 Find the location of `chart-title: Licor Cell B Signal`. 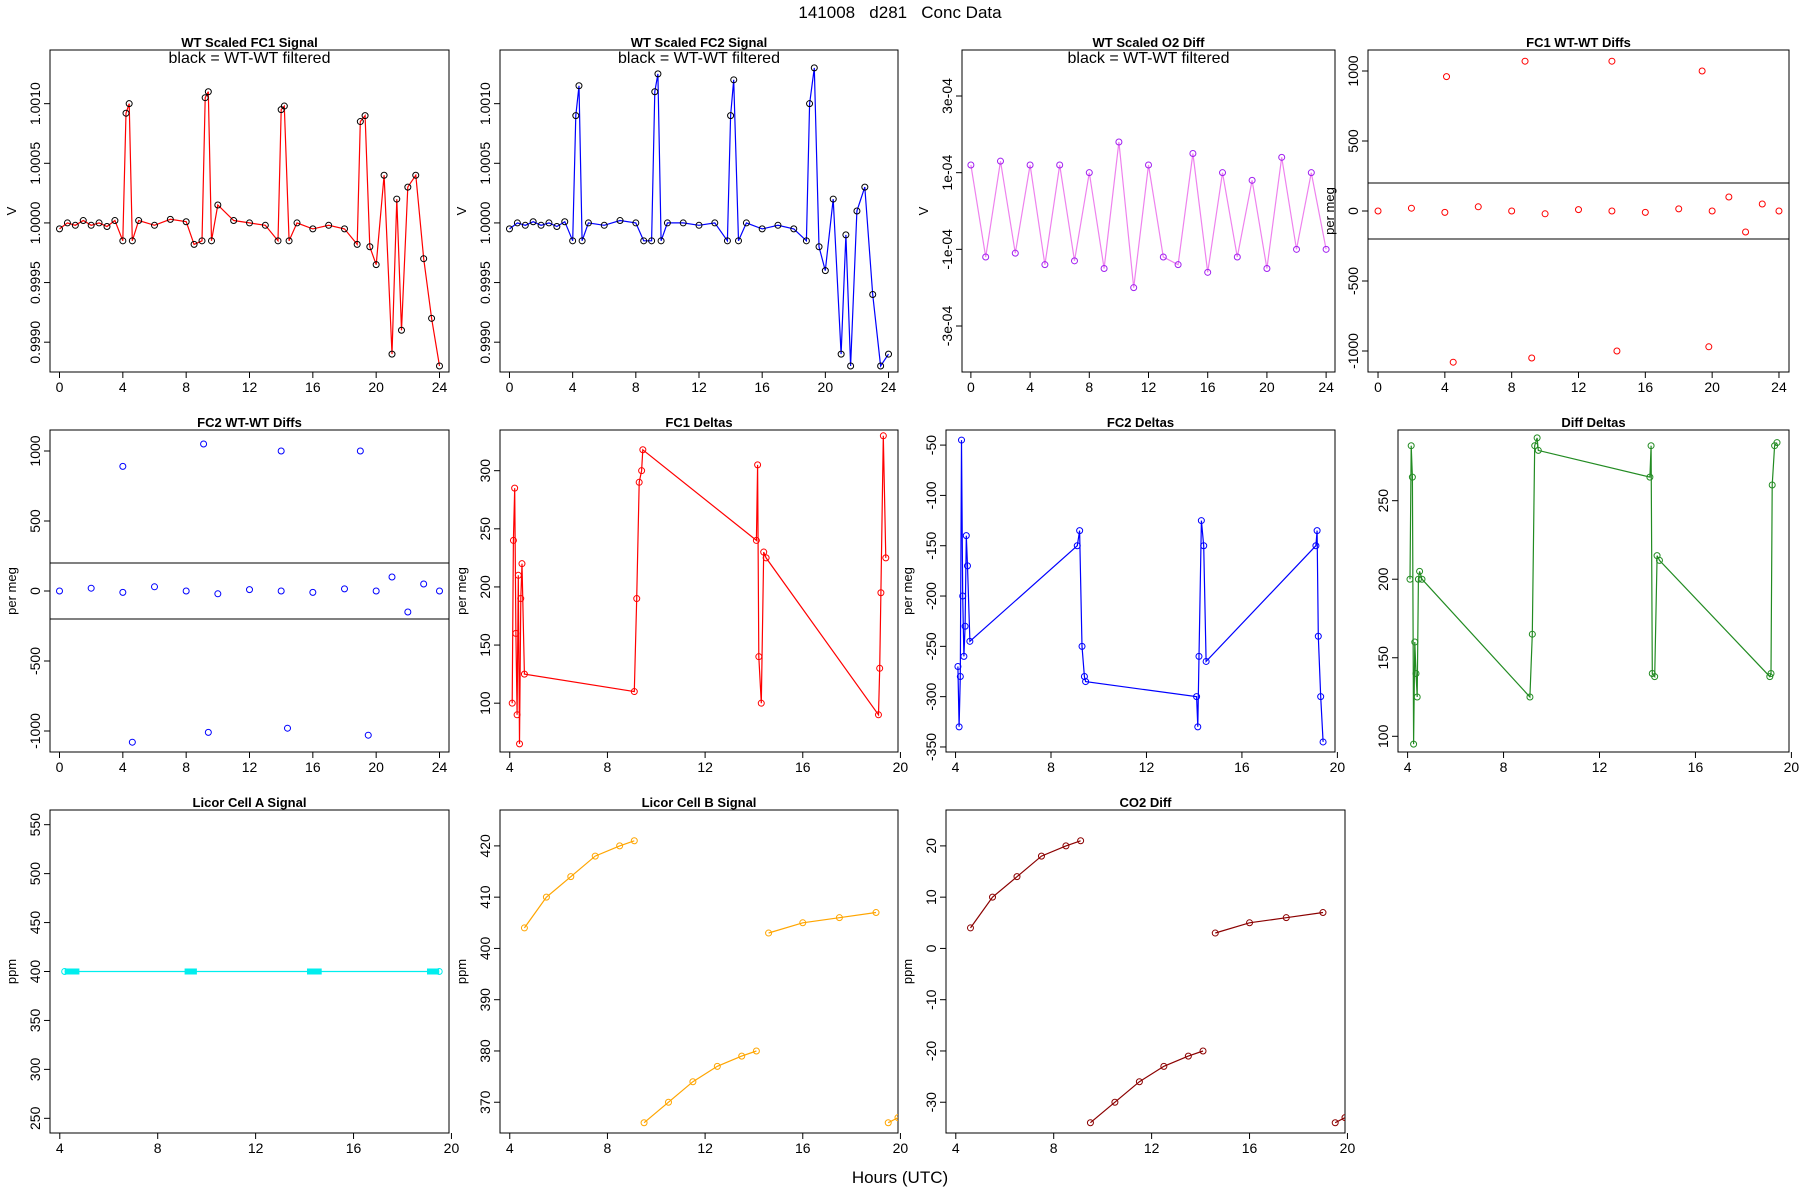

chart-title: Licor Cell B Signal is located at coordinates (699, 802).